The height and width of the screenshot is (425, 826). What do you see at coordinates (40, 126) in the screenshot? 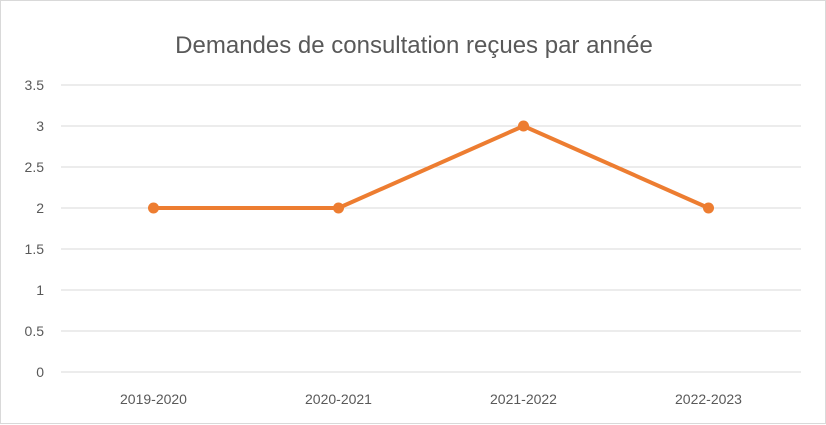
I see `y-tick-label: 3` at bounding box center [40, 126].